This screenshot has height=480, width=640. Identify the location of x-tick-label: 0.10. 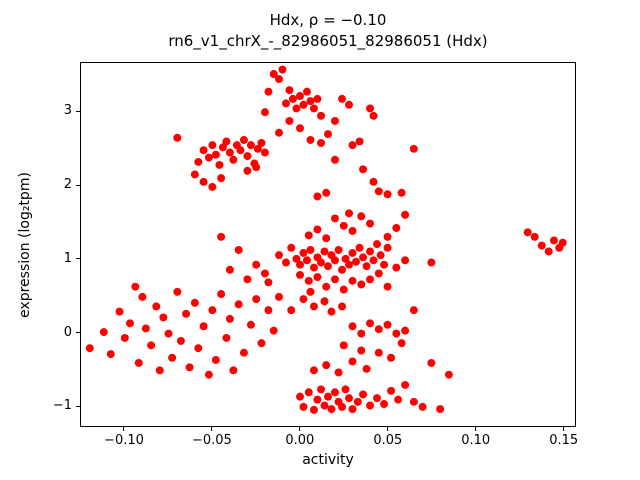
(476, 440).